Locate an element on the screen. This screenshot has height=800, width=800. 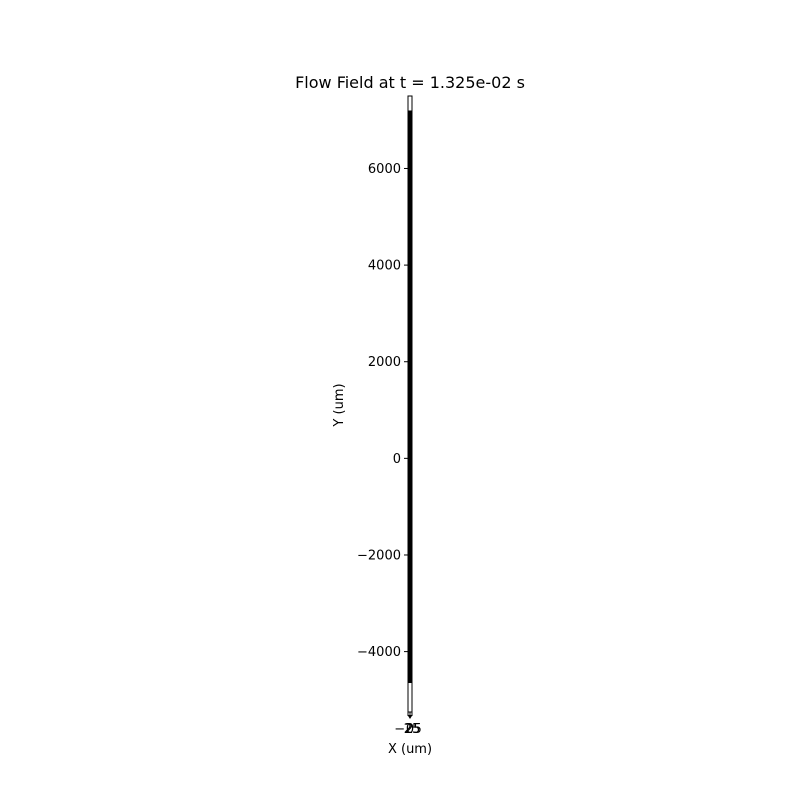
x-tick-label: 0 is located at coordinates (410, 729).